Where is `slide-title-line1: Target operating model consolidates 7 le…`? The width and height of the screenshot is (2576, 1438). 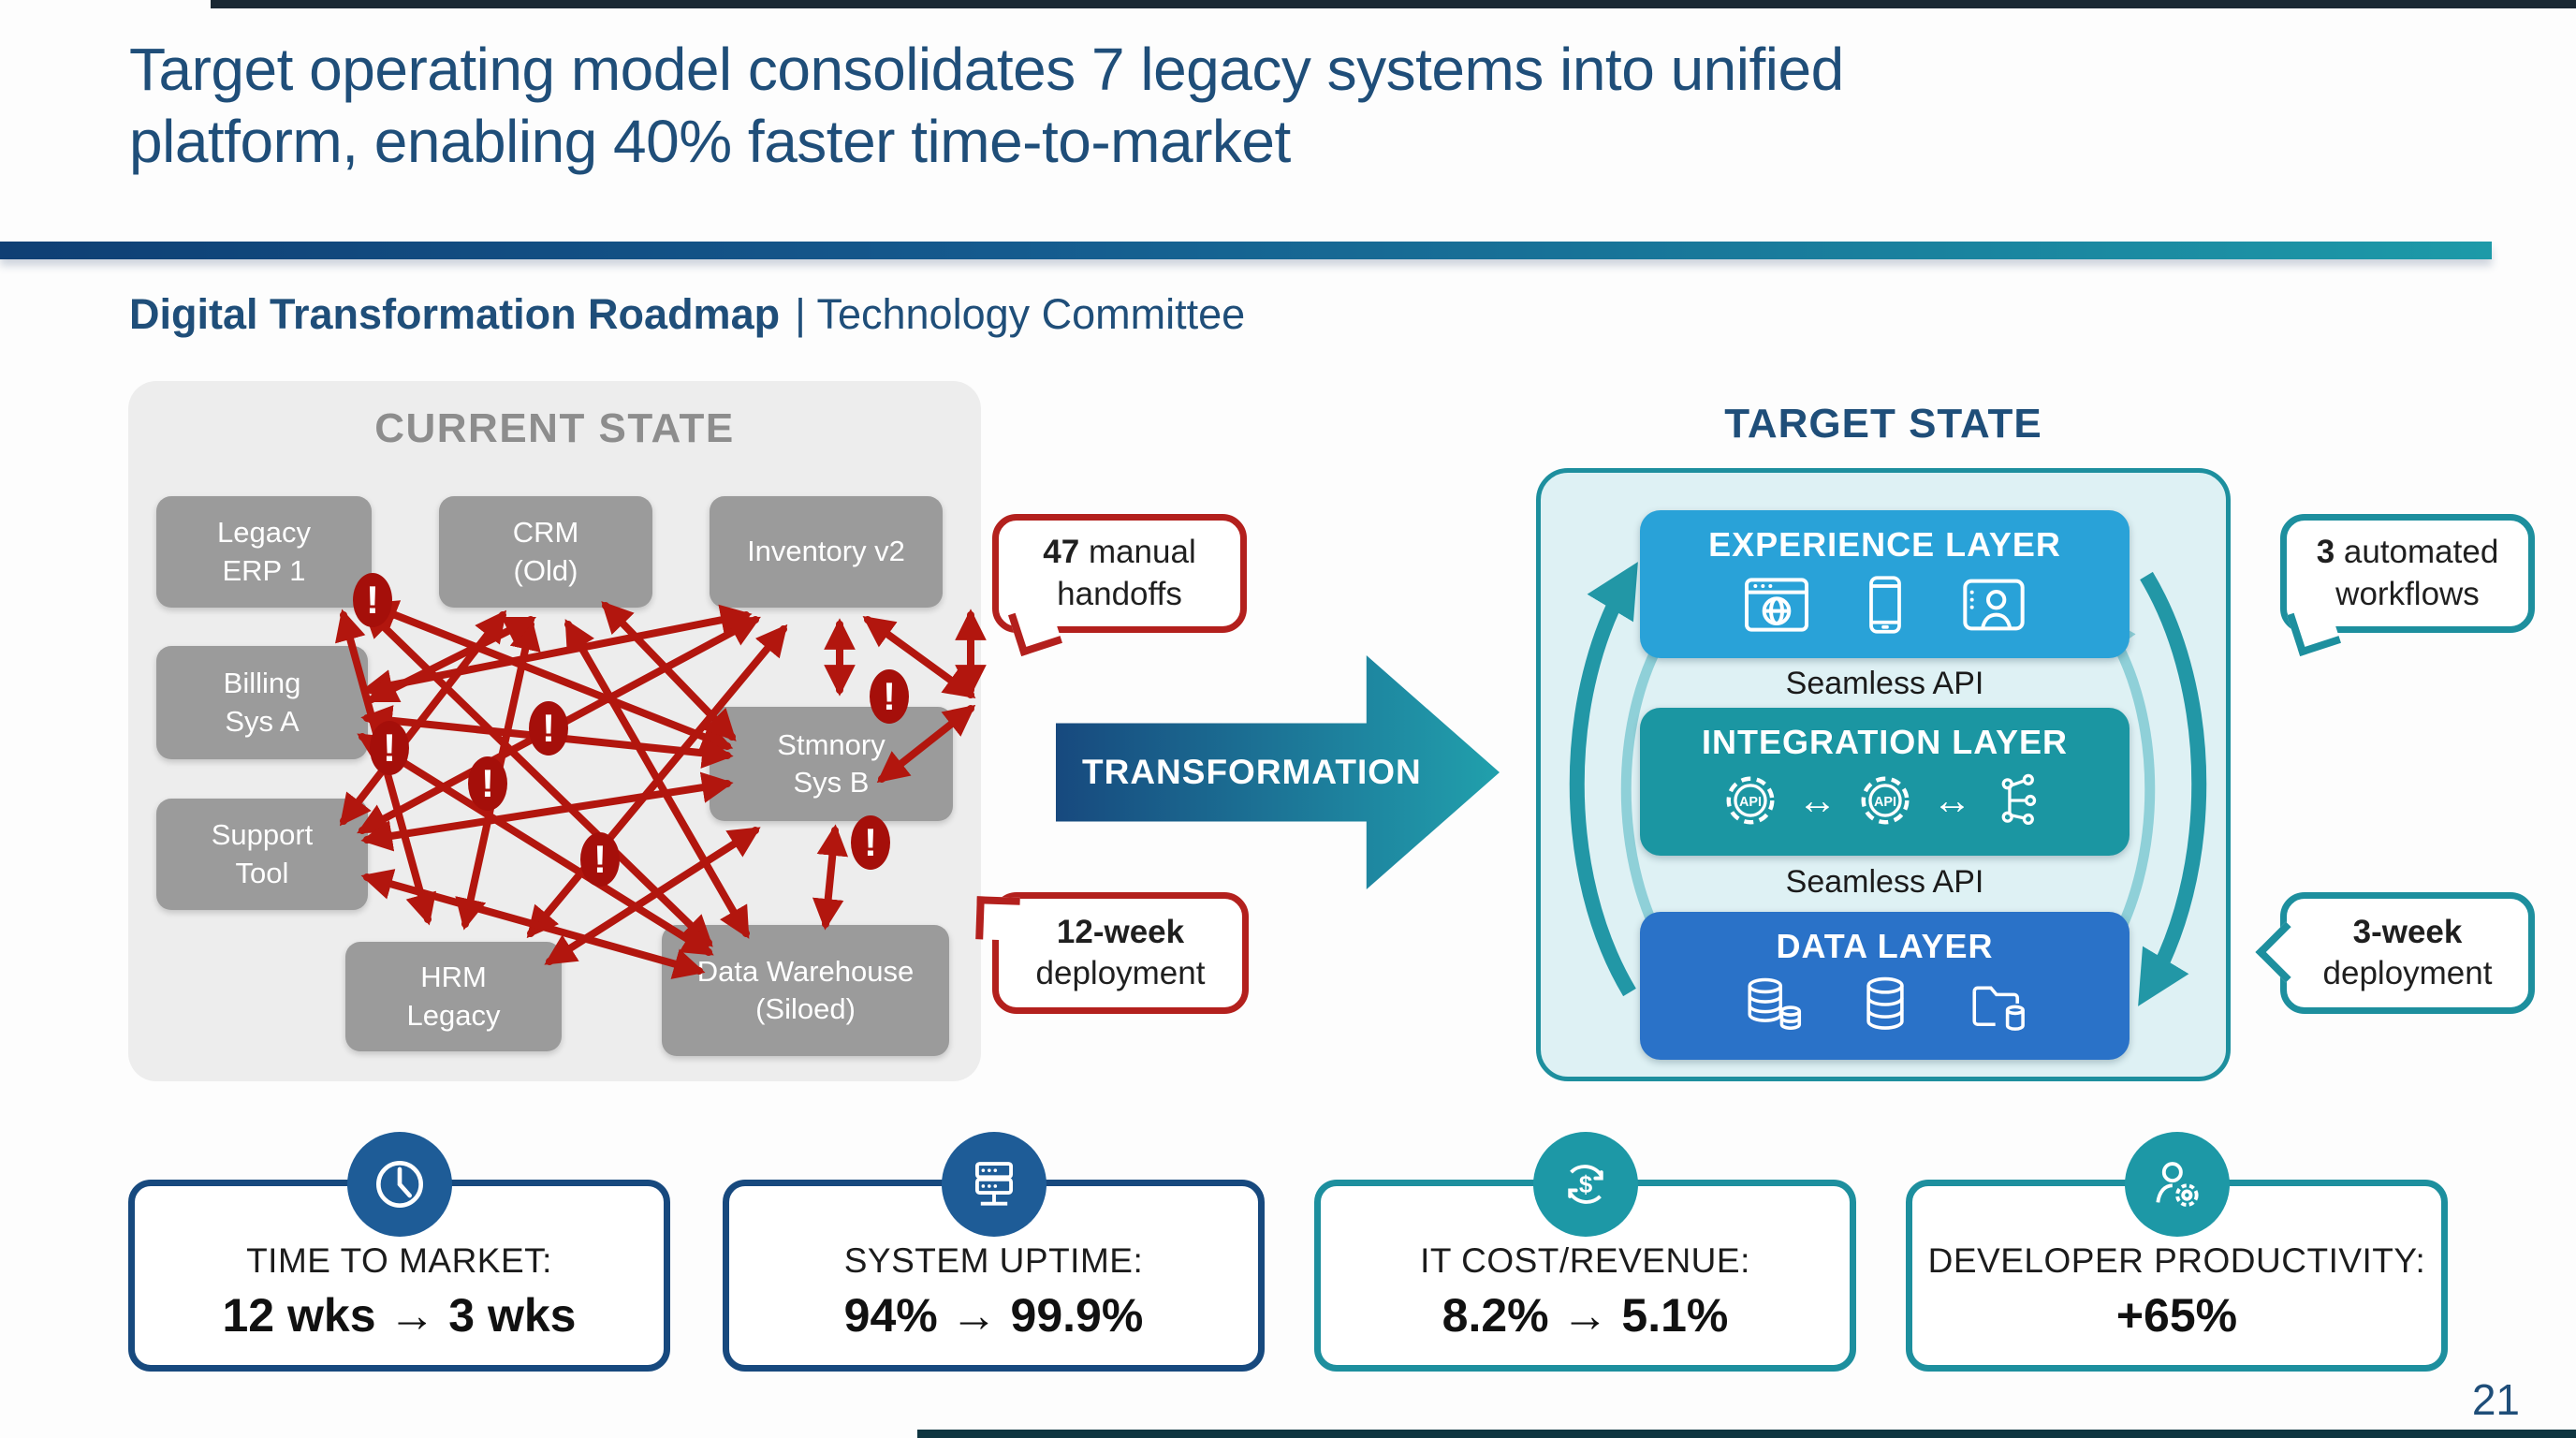
slide-title-line1: Target operating model consolidates 7 le… is located at coordinates (986, 69).